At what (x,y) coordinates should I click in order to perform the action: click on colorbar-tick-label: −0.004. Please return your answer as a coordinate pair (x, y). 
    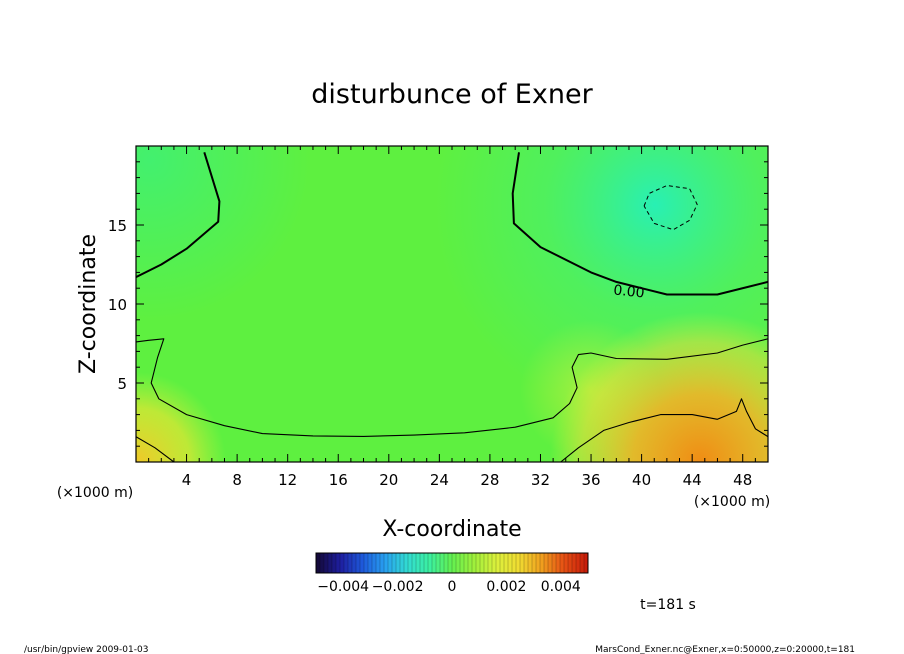
    Looking at the image, I should click on (343, 587).